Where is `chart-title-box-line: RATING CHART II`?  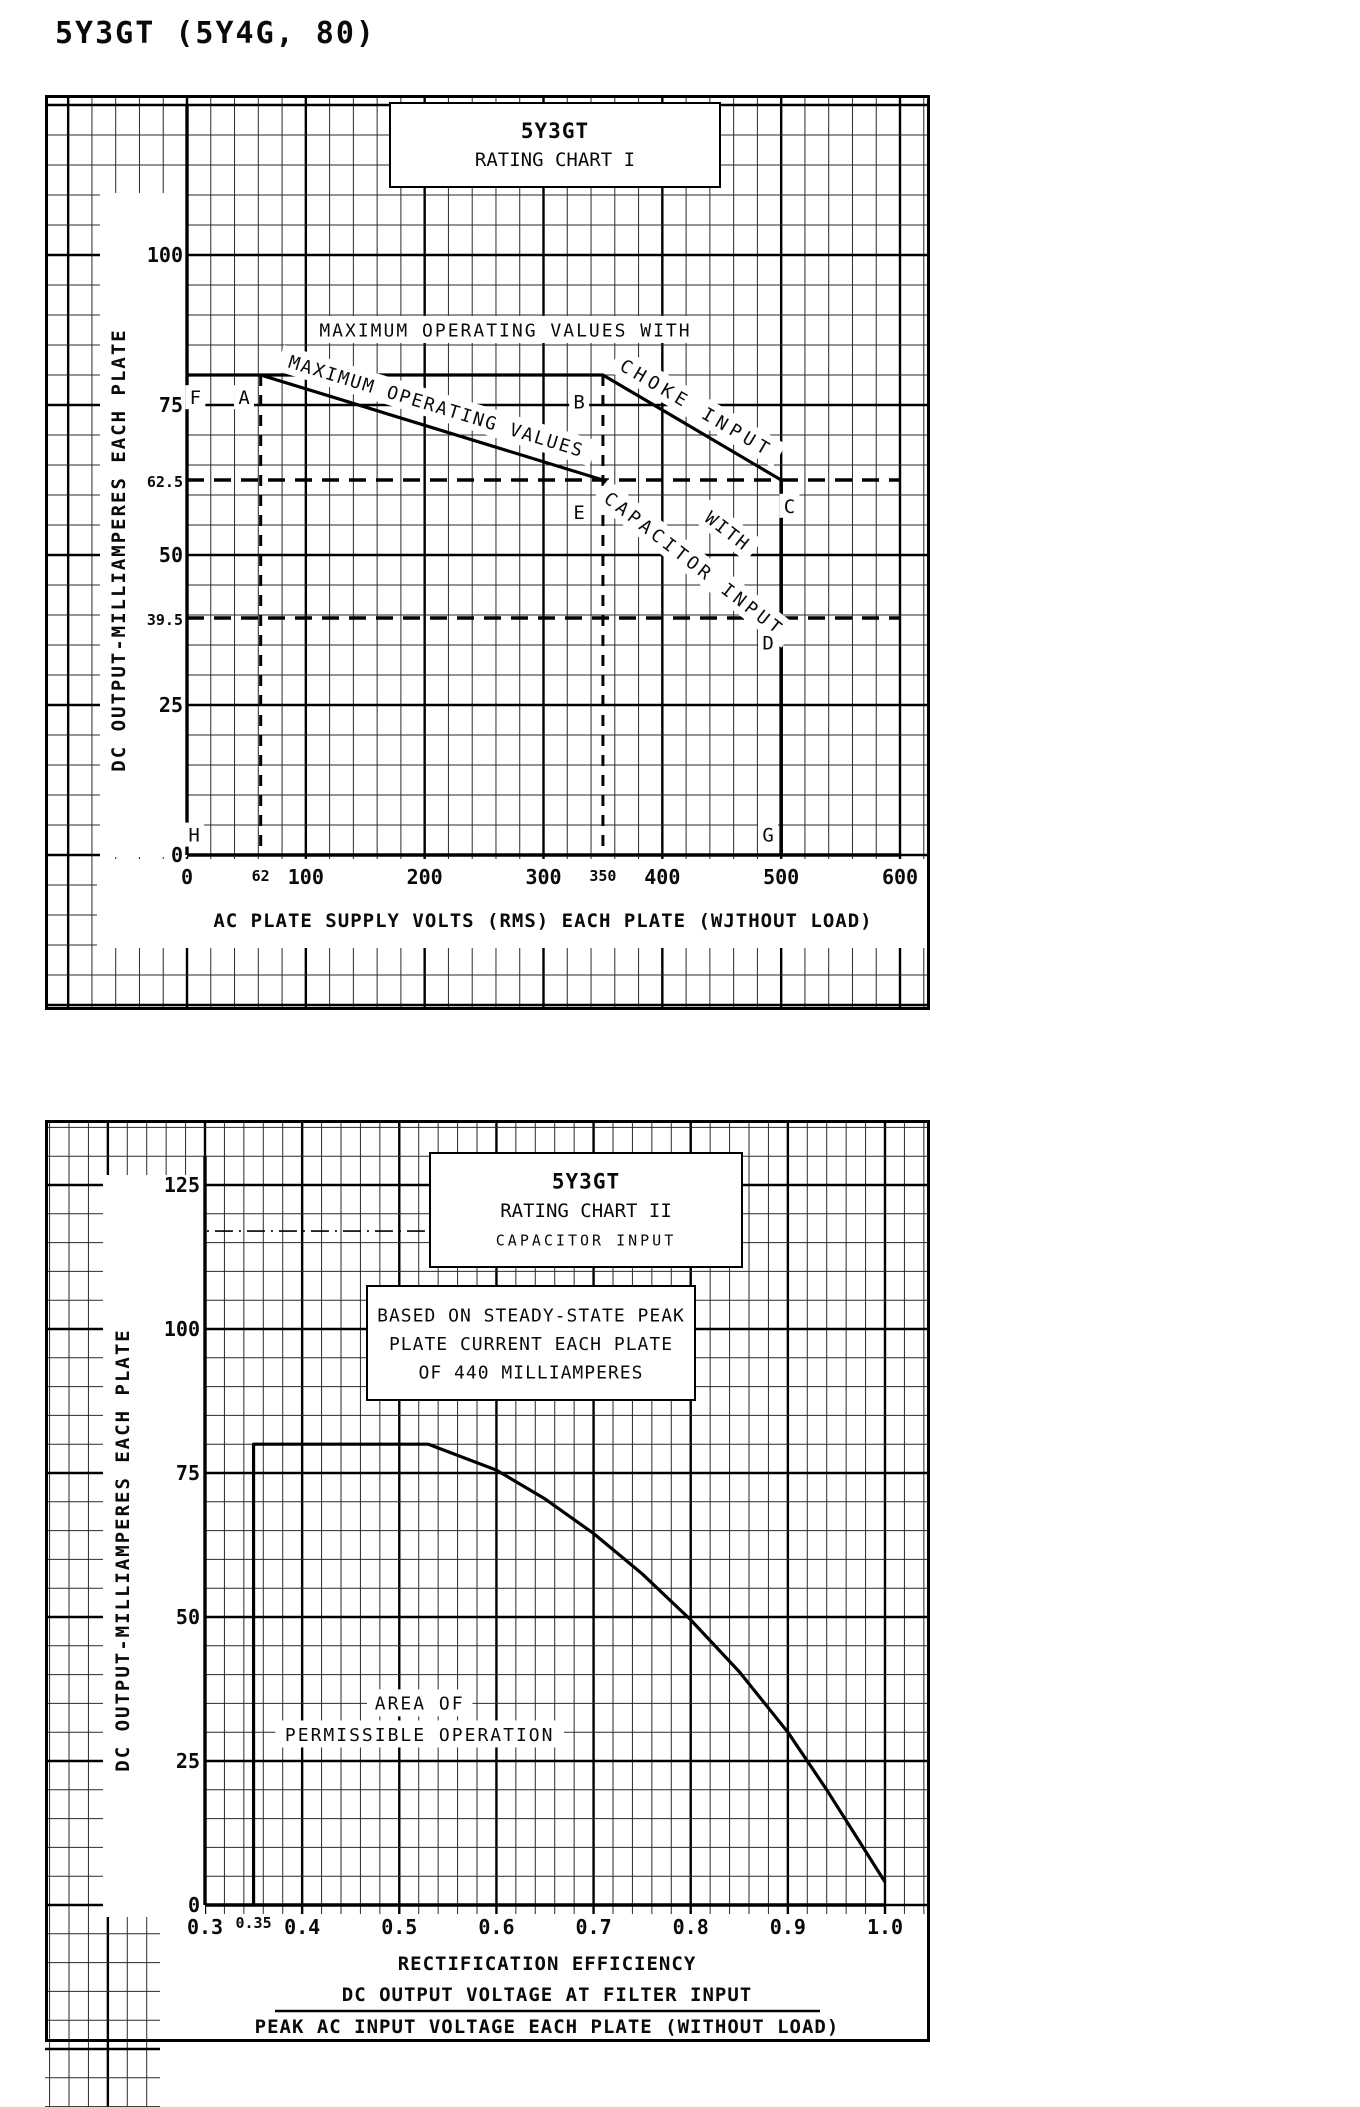
chart-title-box-line: RATING CHART II is located at coordinates (586, 1211).